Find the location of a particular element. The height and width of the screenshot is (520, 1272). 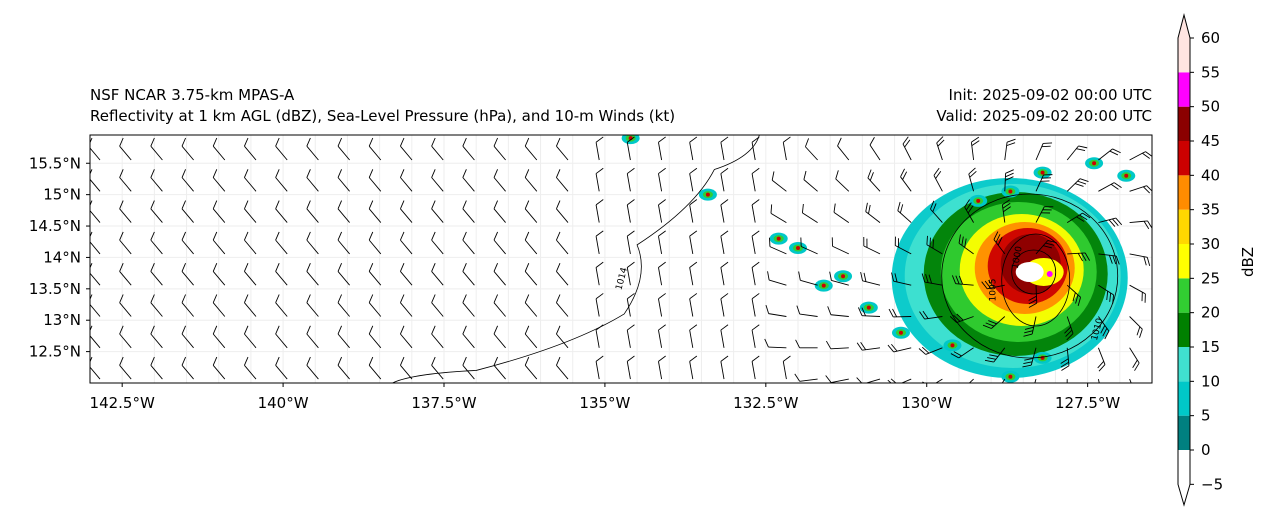

colorbar-segment is located at coordinates (1184, 432).